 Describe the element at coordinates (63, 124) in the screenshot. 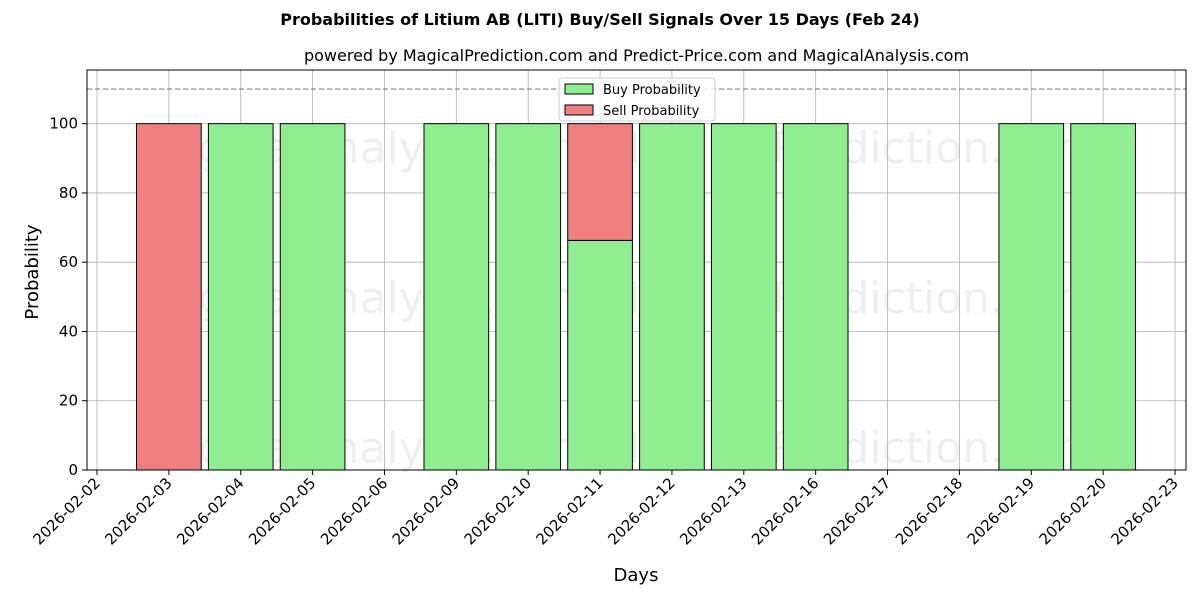

I see `y-tick-label: 100` at that location.